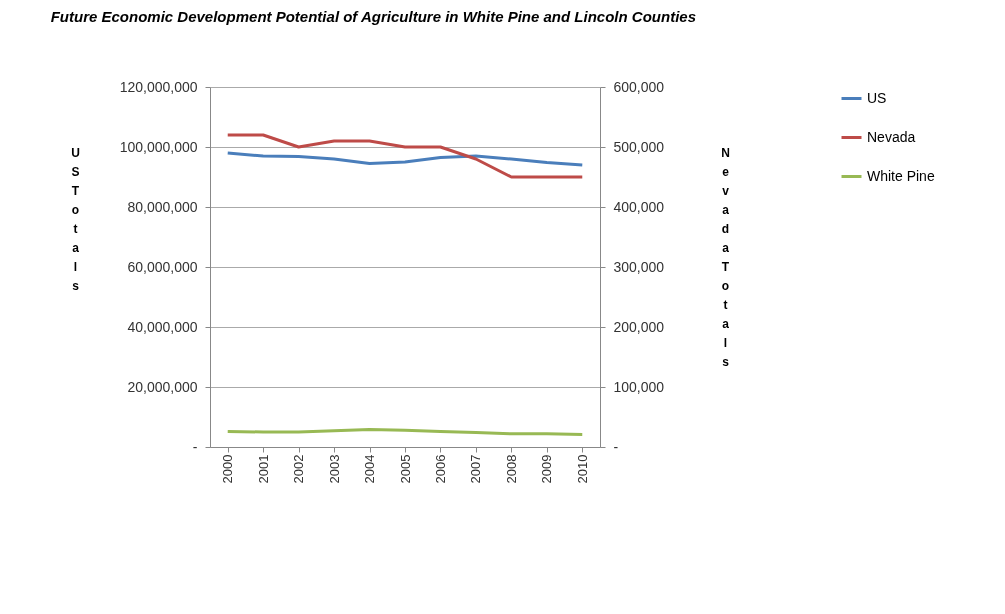 The image size is (1005, 614). What do you see at coordinates (405, 469) in the screenshot?
I see `x-tick-label: 2005` at bounding box center [405, 469].